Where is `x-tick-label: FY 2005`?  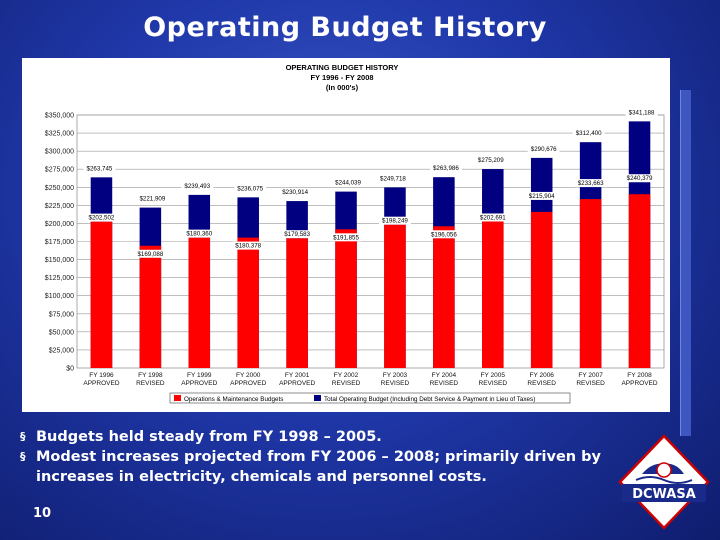 x-tick-label: FY 2005 is located at coordinates (493, 375).